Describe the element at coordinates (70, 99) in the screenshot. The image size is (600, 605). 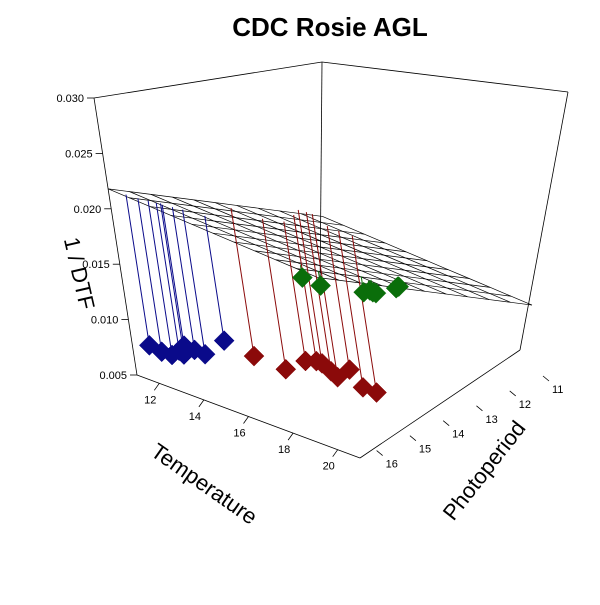
I see `z-tick-label: 0.030` at that location.